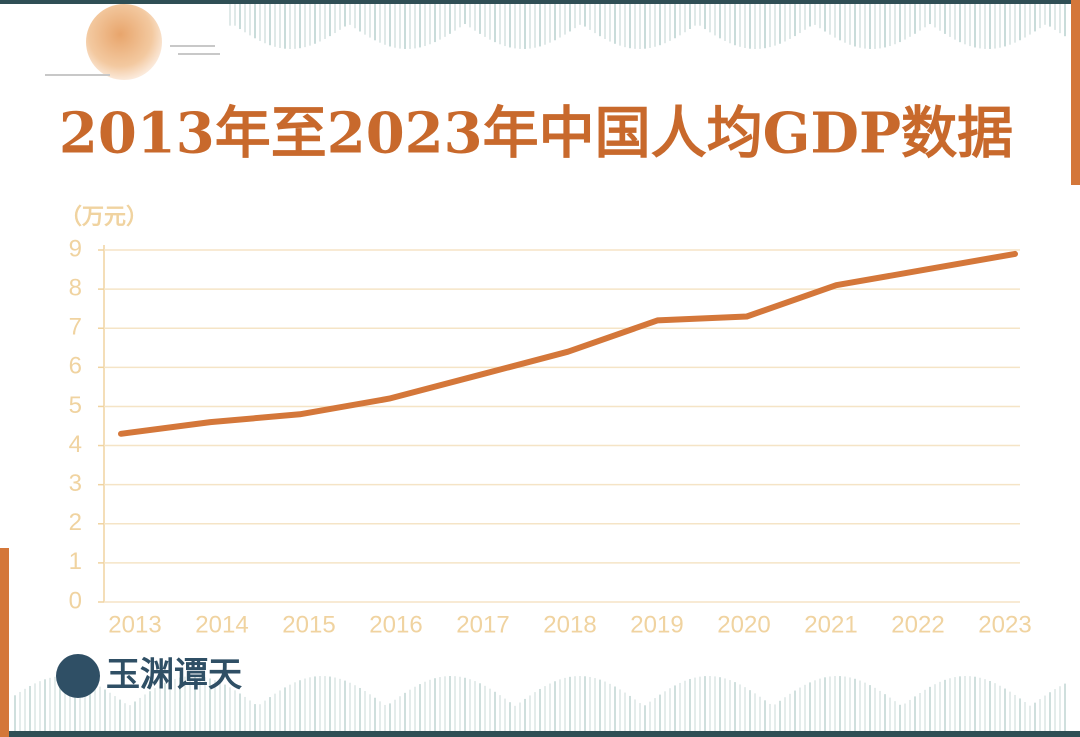 The height and width of the screenshot is (737, 1080). I want to click on x-tick-label: 2017, so click(482, 624).